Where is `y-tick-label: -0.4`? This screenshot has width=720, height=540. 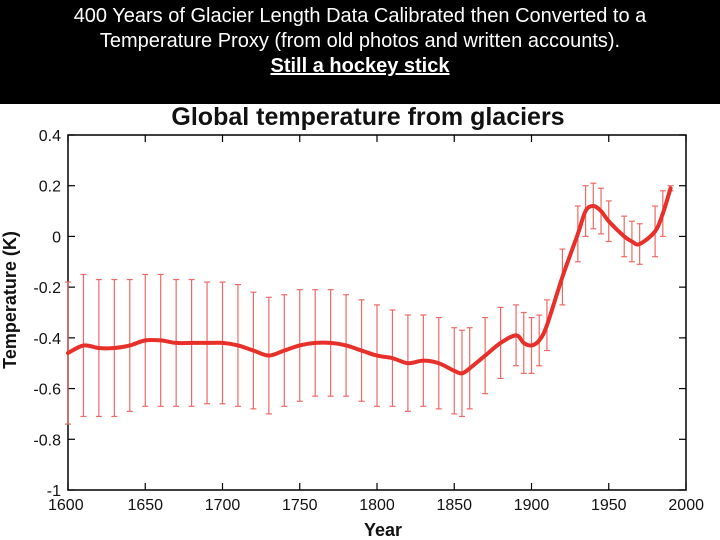
y-tick-label: -0.4 is located at coordinates (47, 339).